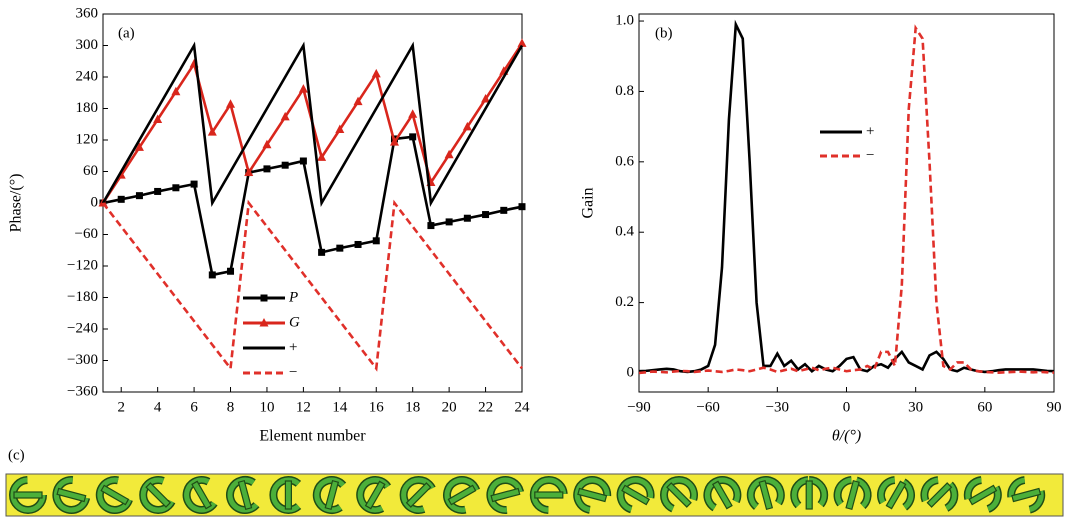  I want to click on y-tick-label: 0.2, so click(624, 302).